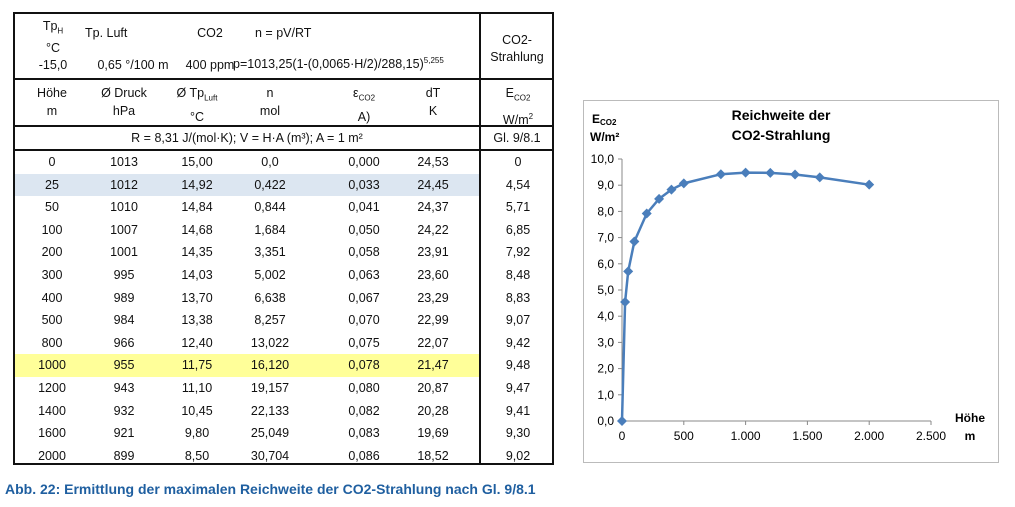 Image resolution: width=1015 pixels, height=507 pixels. What do you see at coordinates (745, 296) in the screenshot?
I see `series-line` at bounding box center [745, 296].